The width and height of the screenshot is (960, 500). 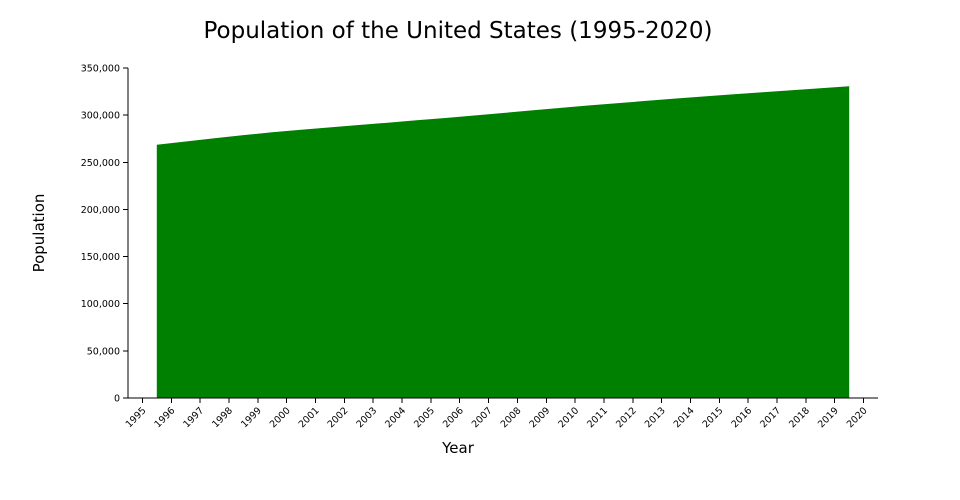 What do you see at coordinates (100, 69) in the screenshot?
I see `y-tick-label: 350,000` at bounding box center [100, 69].